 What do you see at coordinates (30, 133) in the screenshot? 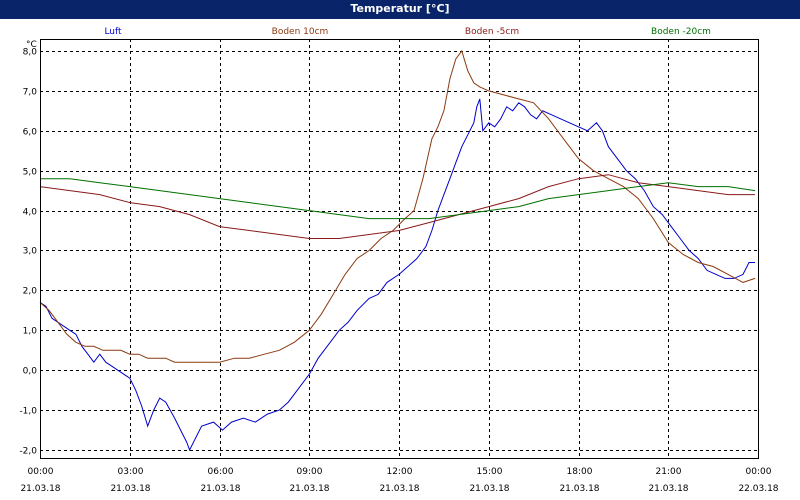
I see `y-tick-label: 6,0` at bounding box center [30, 133].